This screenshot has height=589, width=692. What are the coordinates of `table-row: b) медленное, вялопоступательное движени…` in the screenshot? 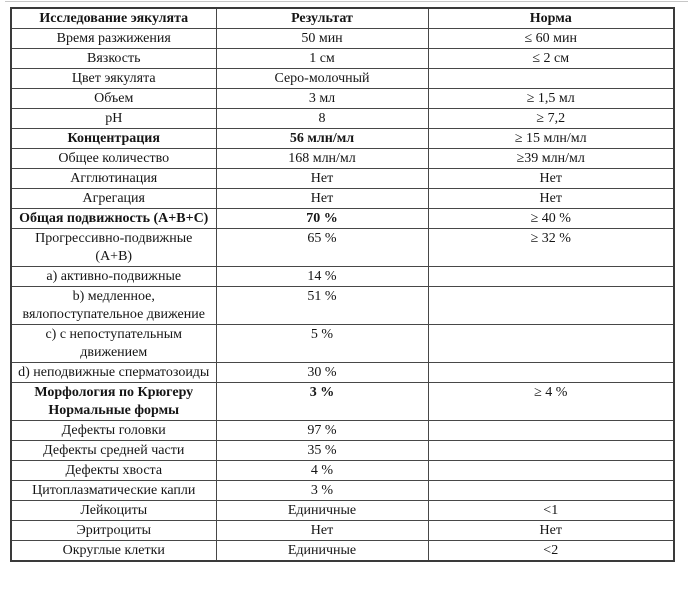 It's located at (342, 305).